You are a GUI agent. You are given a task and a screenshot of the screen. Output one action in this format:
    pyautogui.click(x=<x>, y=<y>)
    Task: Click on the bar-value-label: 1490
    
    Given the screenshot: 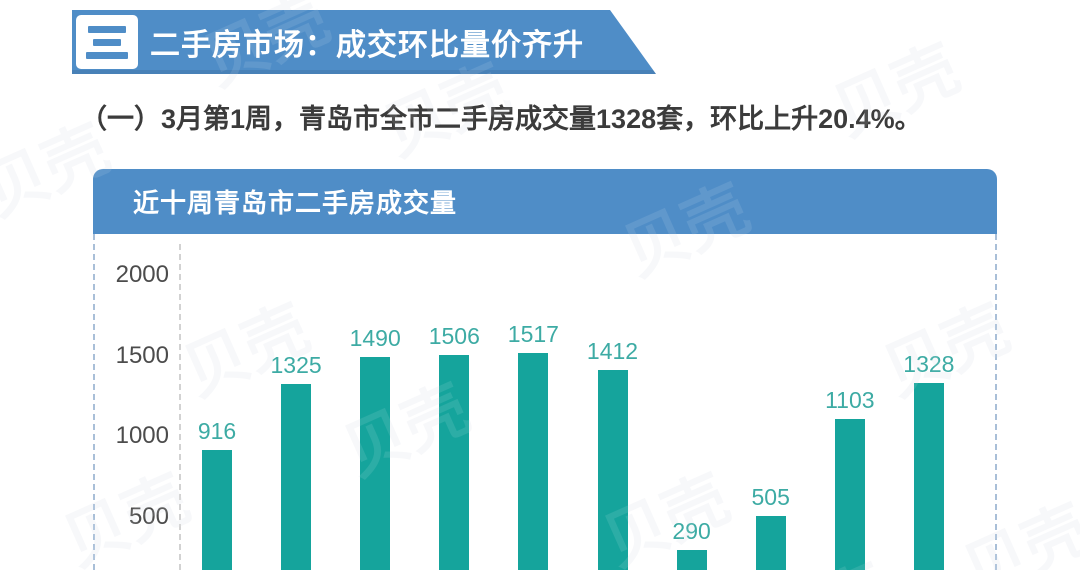 What is the action you would take?
    pyautogui.click(x=375, y=338)
    